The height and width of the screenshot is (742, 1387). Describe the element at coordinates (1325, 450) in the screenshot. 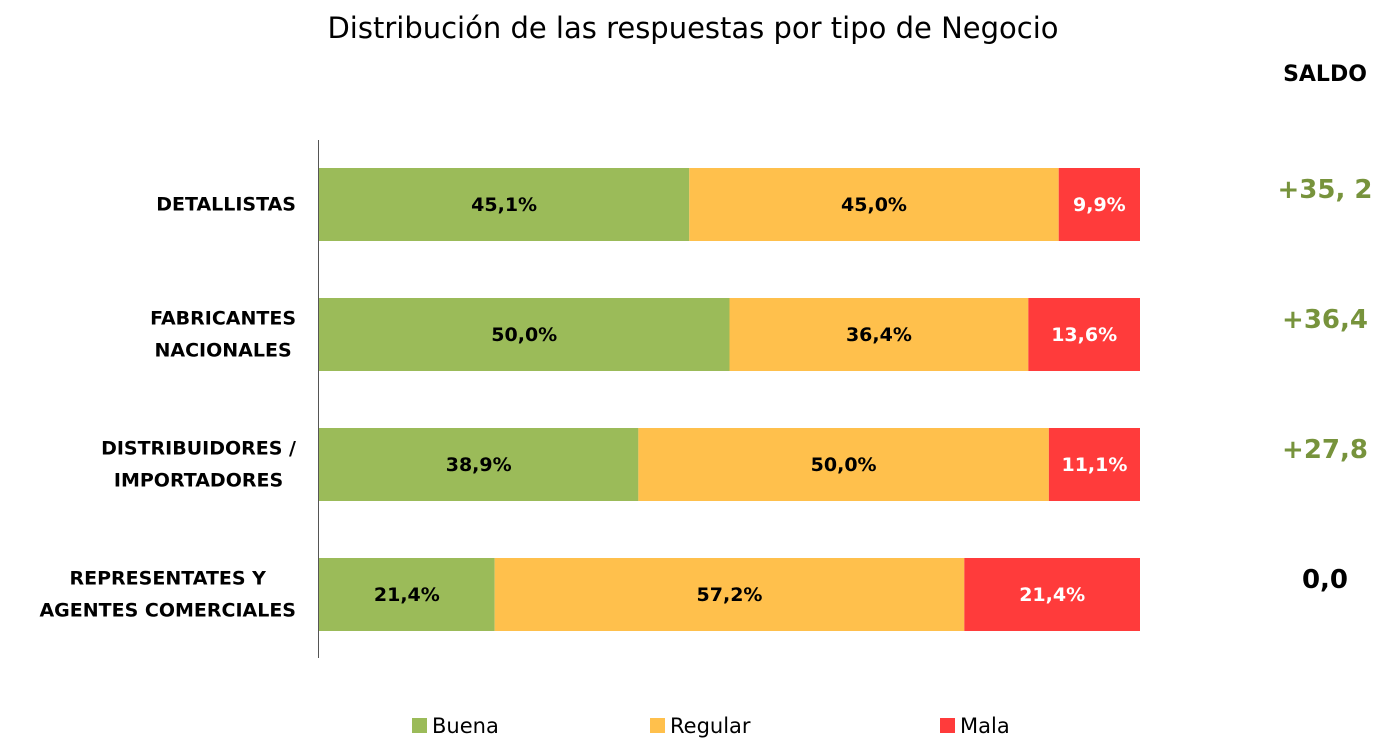

I see `saldo-value: +27,8` at that location.